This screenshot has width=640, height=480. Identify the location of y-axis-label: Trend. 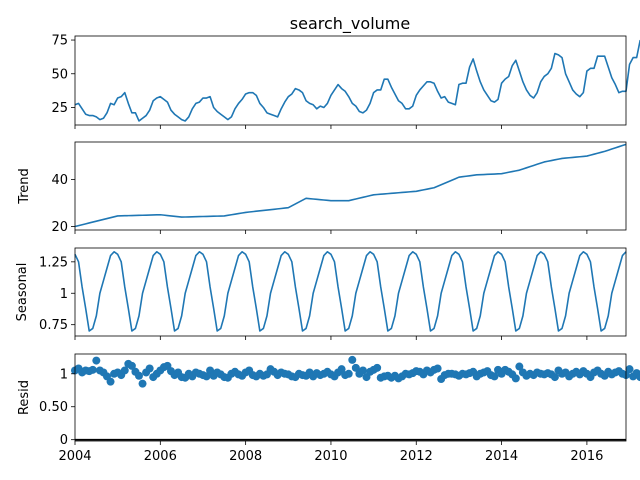
(24, 186).